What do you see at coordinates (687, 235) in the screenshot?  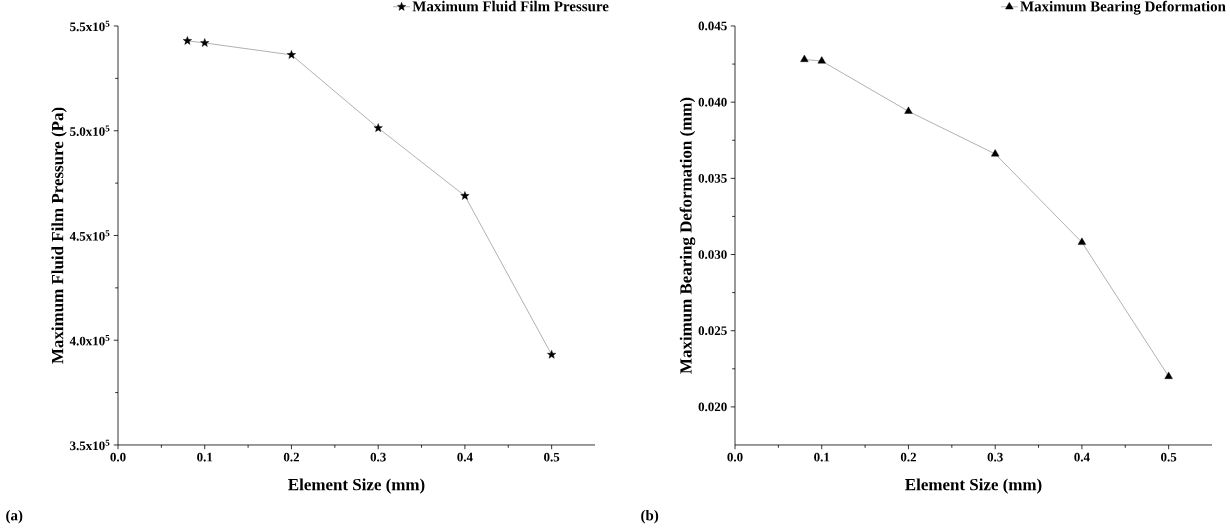 I see `y-axis-title: Maximum Bearing Deformation (mm)` at bounding box center [687, 235].